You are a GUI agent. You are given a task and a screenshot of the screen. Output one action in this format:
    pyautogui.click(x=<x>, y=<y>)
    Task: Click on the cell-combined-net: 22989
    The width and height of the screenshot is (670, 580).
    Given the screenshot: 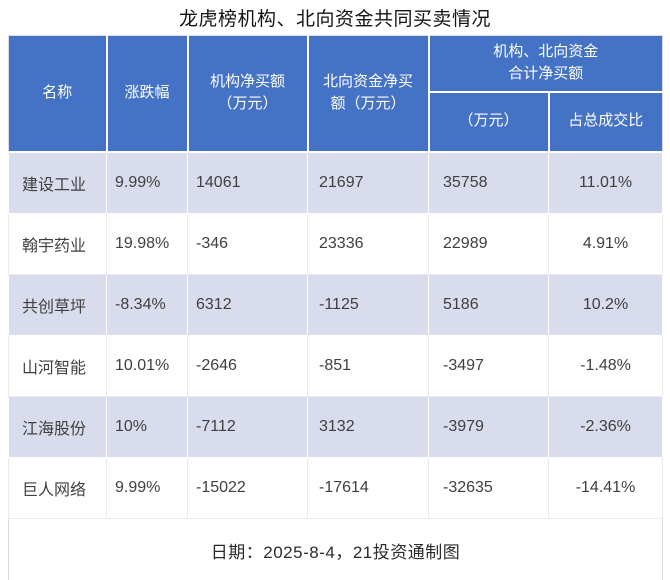 What is the action you would take?
    pyautogui.click(x=488, y=243)
    